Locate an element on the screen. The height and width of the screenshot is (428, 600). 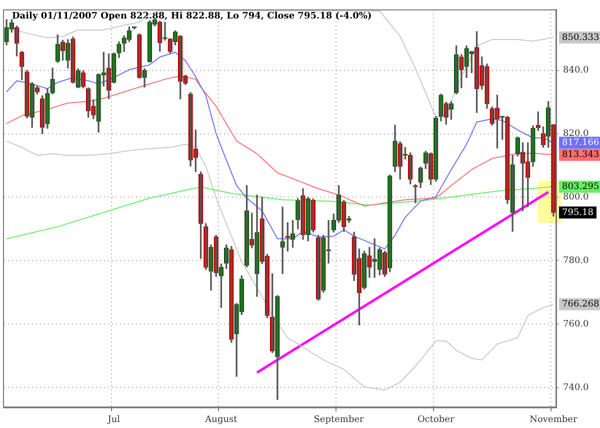
y-tick-label: 740.0 is located at coordinates (576, 387).